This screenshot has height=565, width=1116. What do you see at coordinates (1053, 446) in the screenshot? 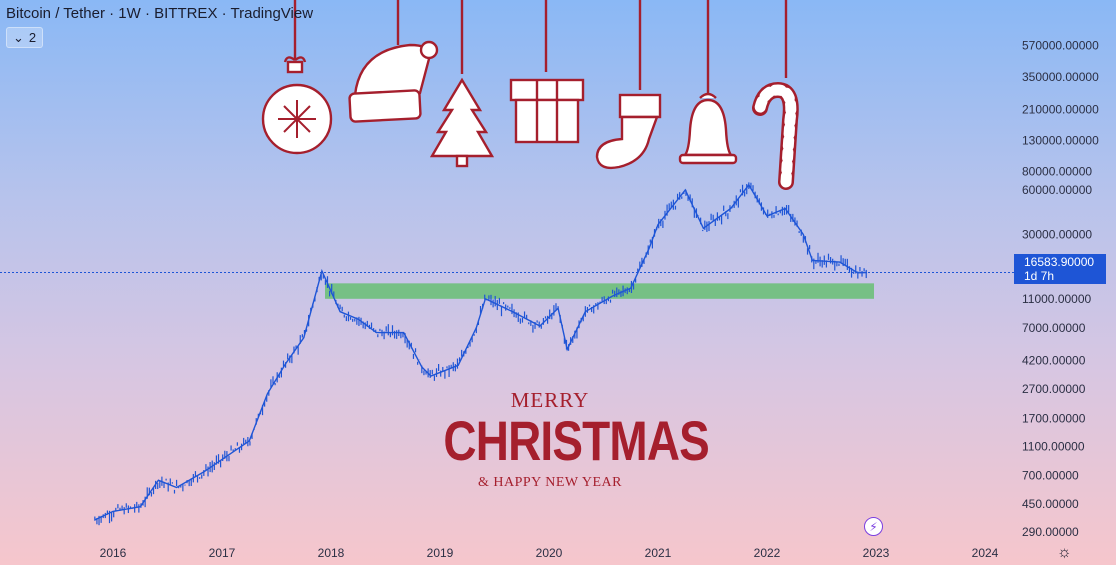
I see `y-tick-label: 1100.00000` at bounding box center [1053, 446].